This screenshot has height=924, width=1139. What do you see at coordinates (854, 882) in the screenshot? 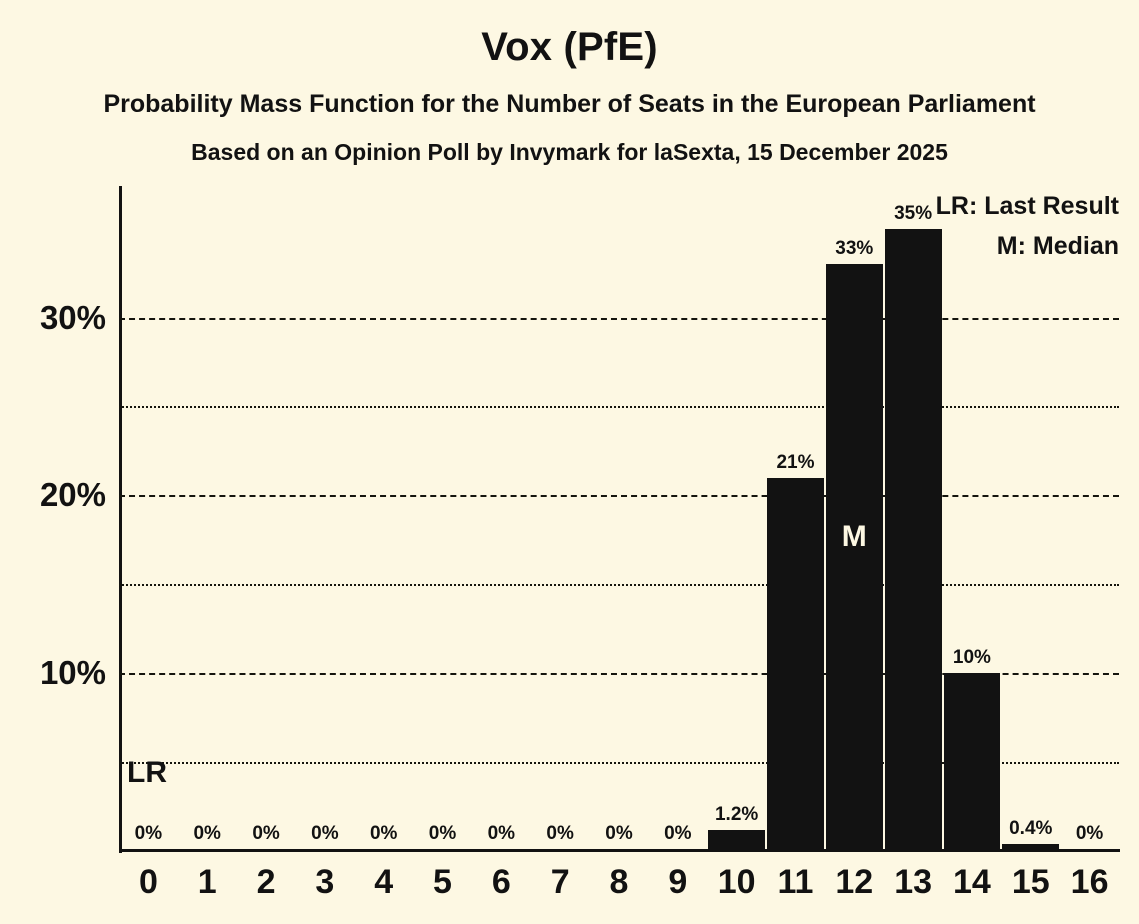
I see `x-axis-tick-label-12: 12` at bounding box center [854, 882].